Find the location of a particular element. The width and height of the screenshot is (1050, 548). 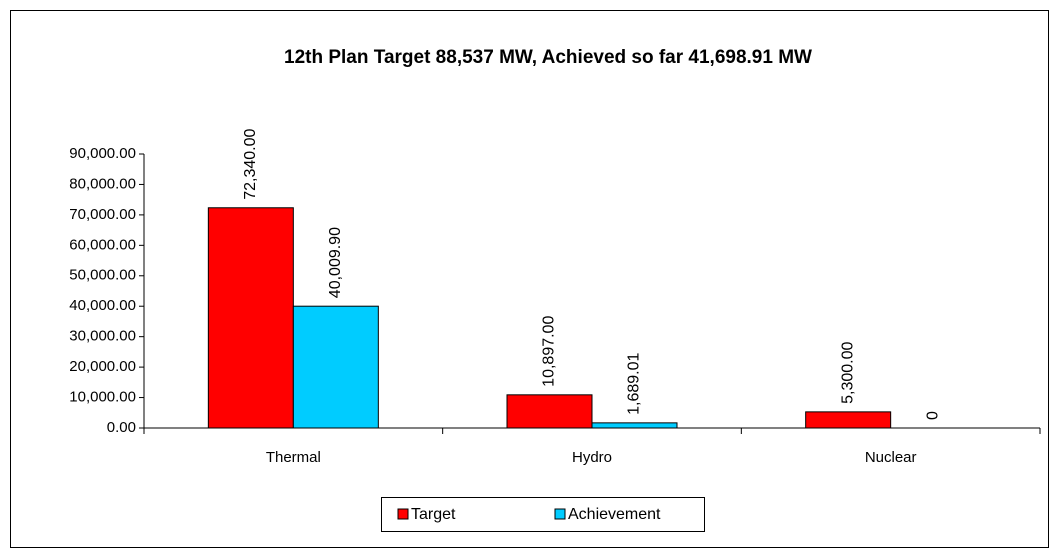

data-label: 72,340.00 is located at coordinates (250, 163).